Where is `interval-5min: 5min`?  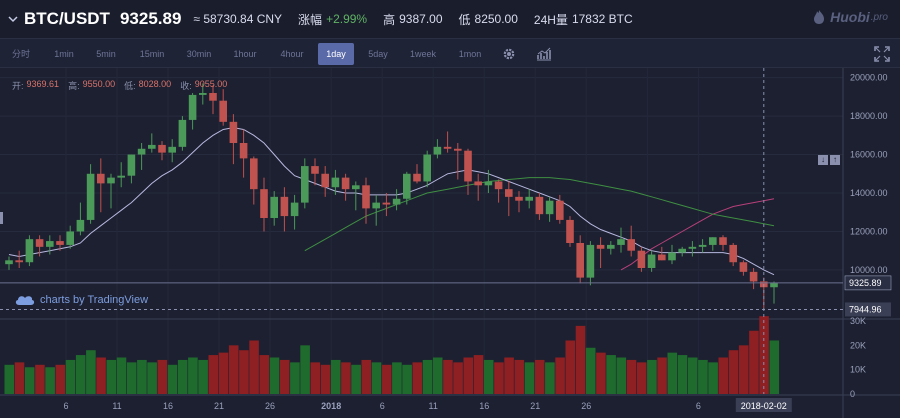 interval-5min: 5min is located at coordinates (106, 54).